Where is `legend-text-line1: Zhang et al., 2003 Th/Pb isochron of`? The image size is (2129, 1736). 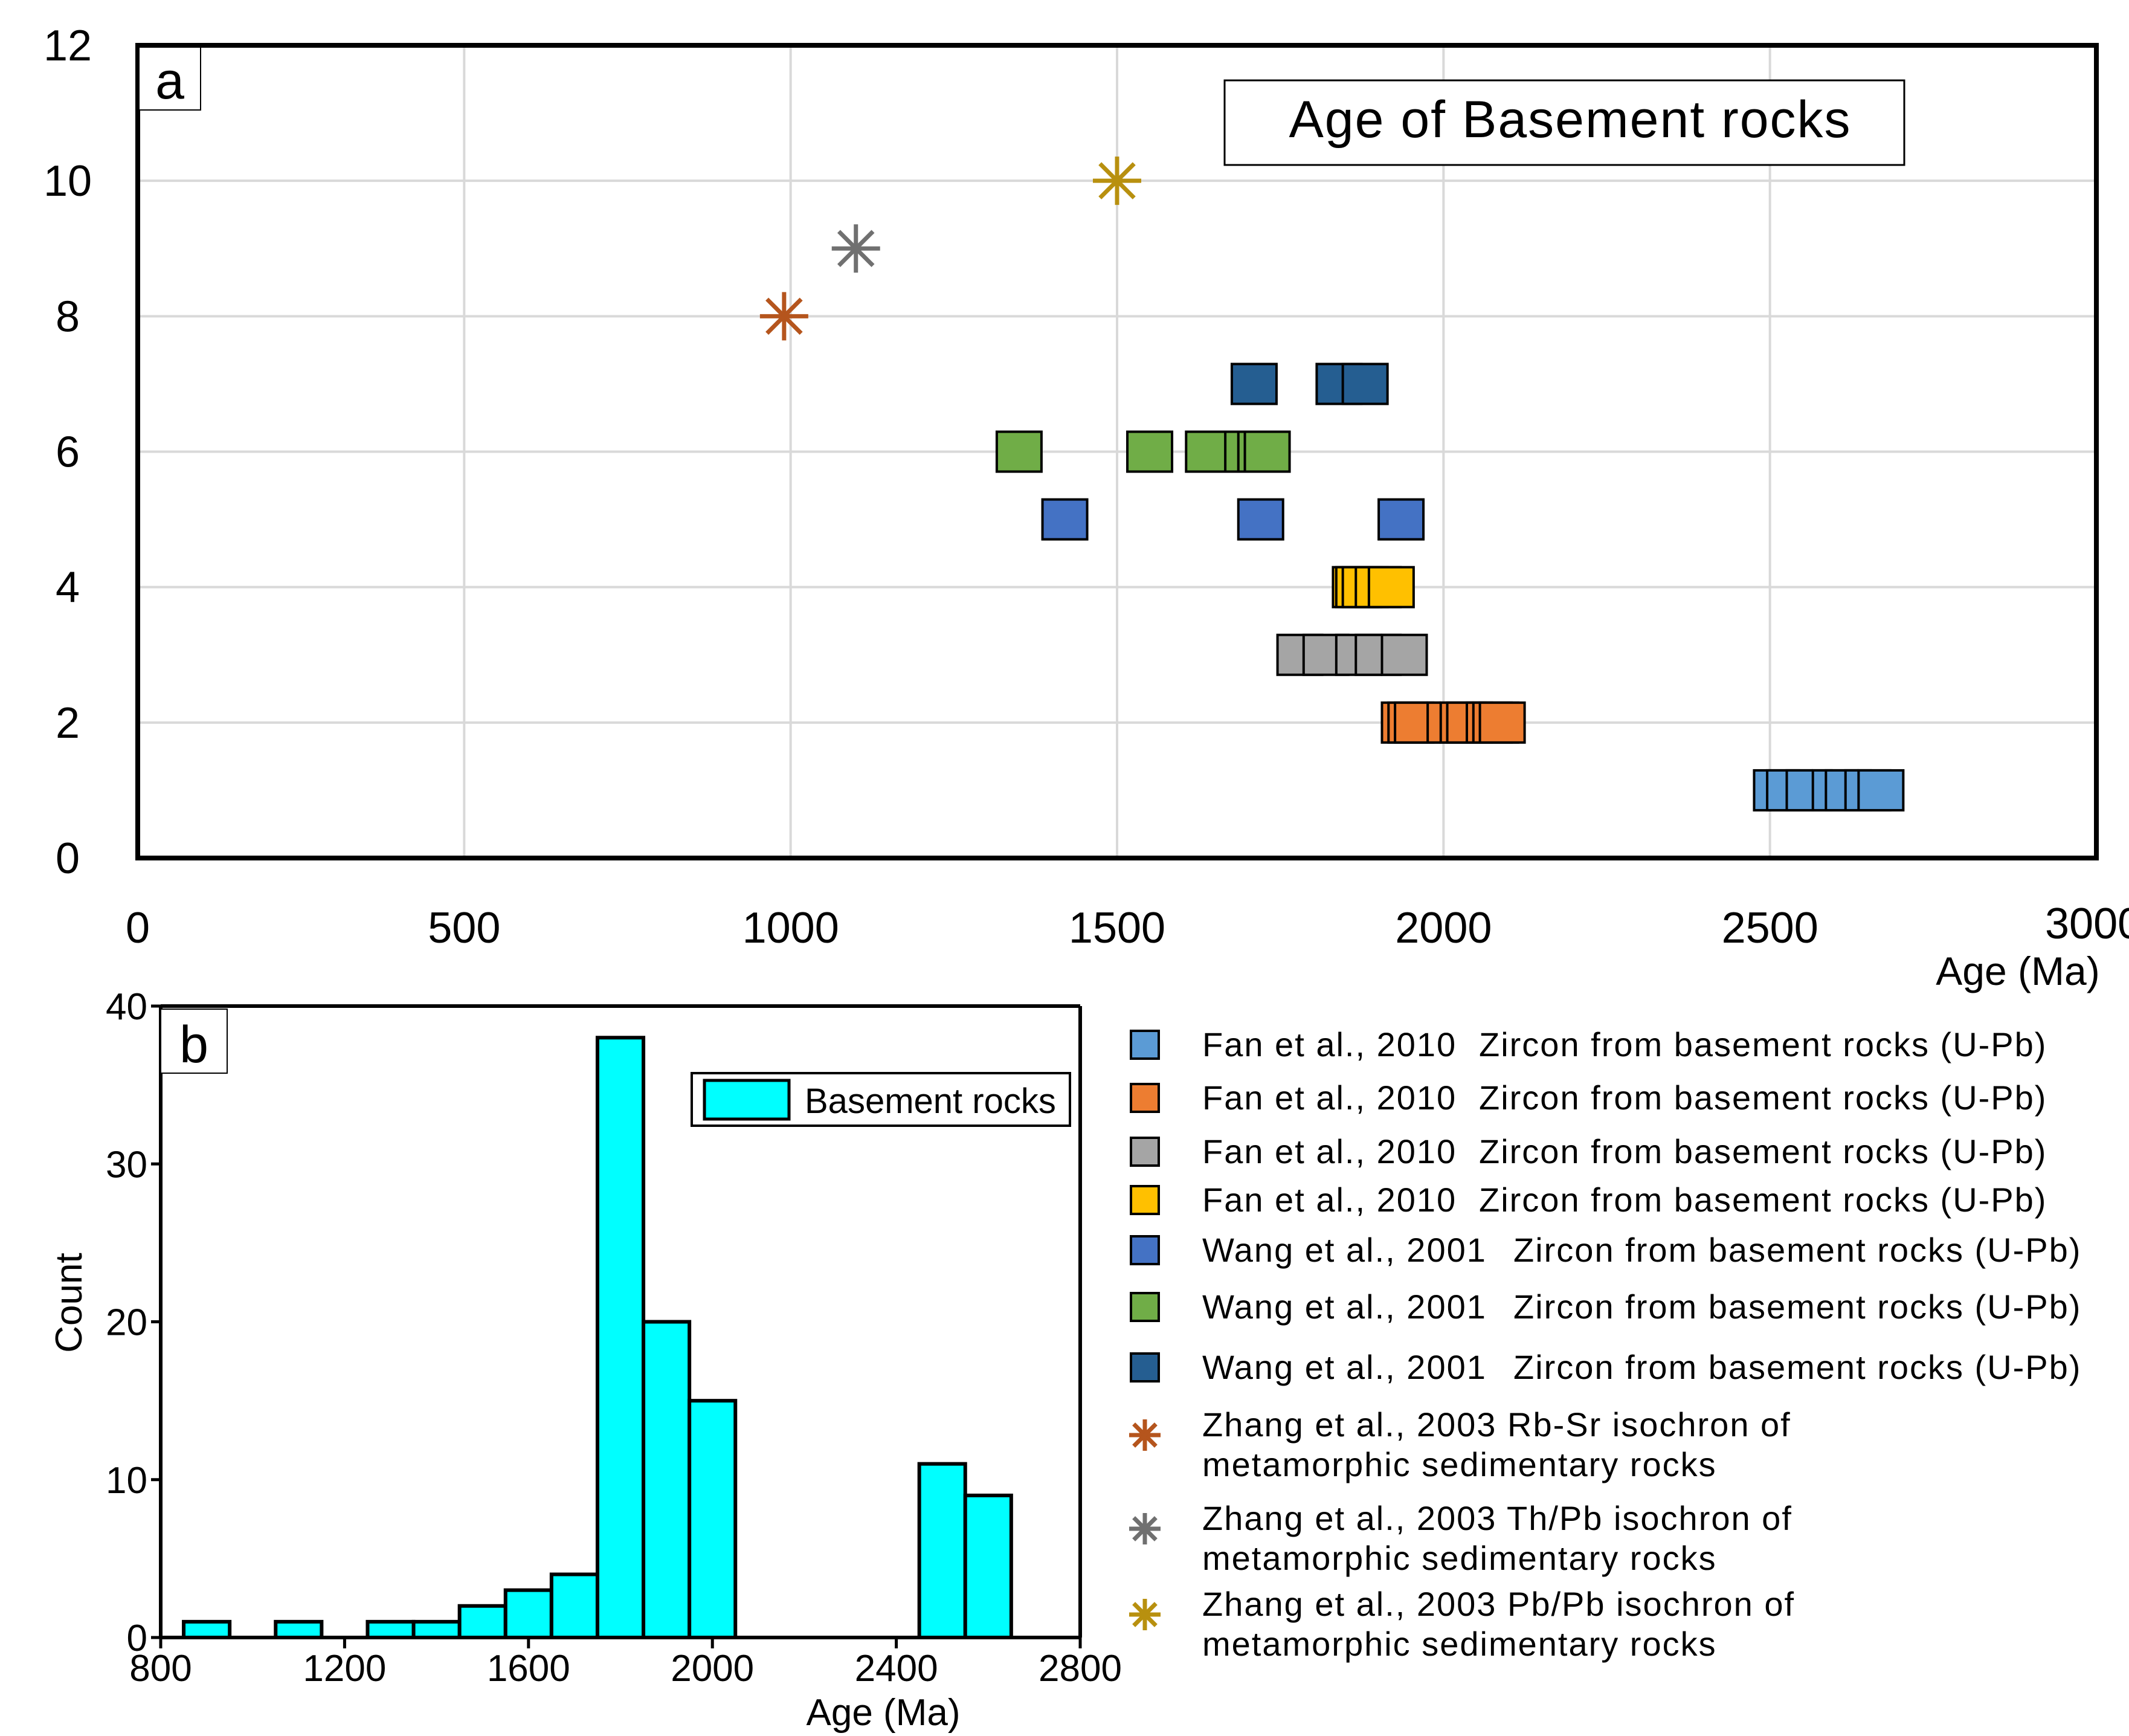 legend-text-line1: Zhang et al., 2003 Th/Pb isochron of is located at coordinates (1497, 1518).